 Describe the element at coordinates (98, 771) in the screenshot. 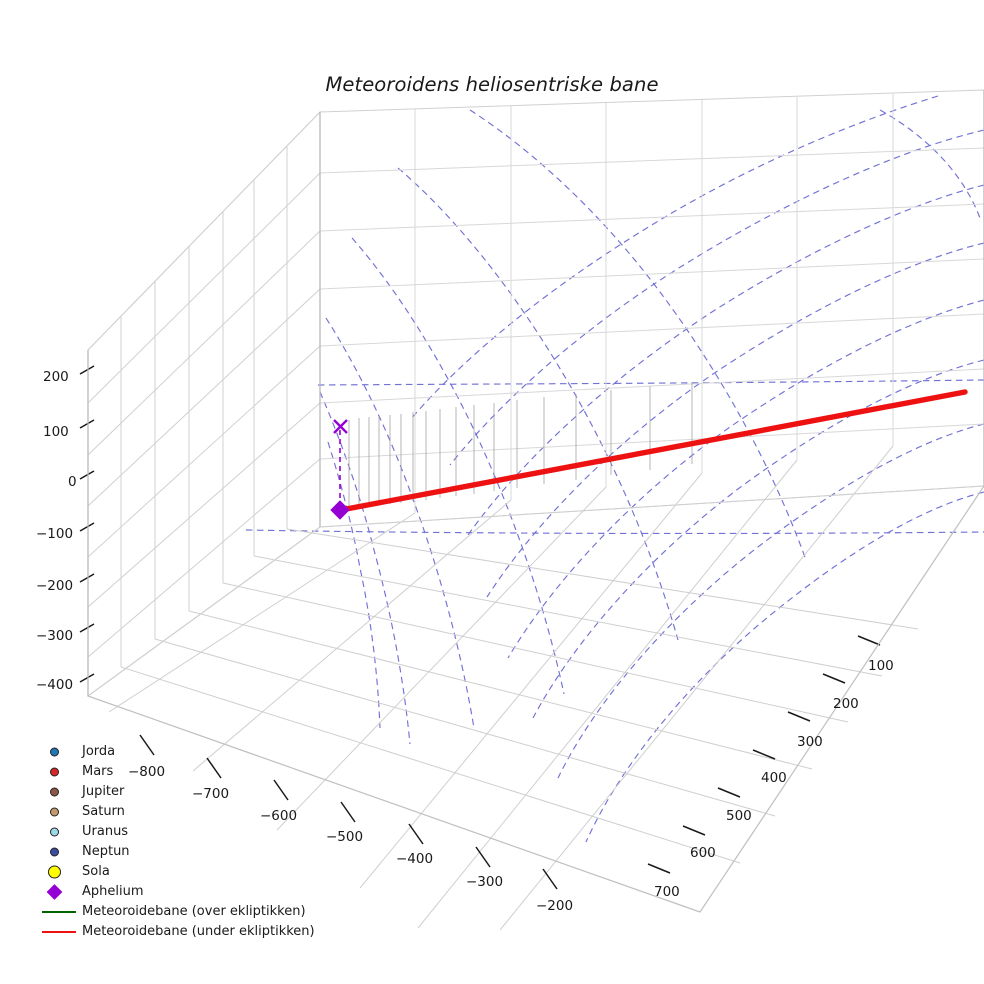

I see `legend-item-label: Mars` at that location.